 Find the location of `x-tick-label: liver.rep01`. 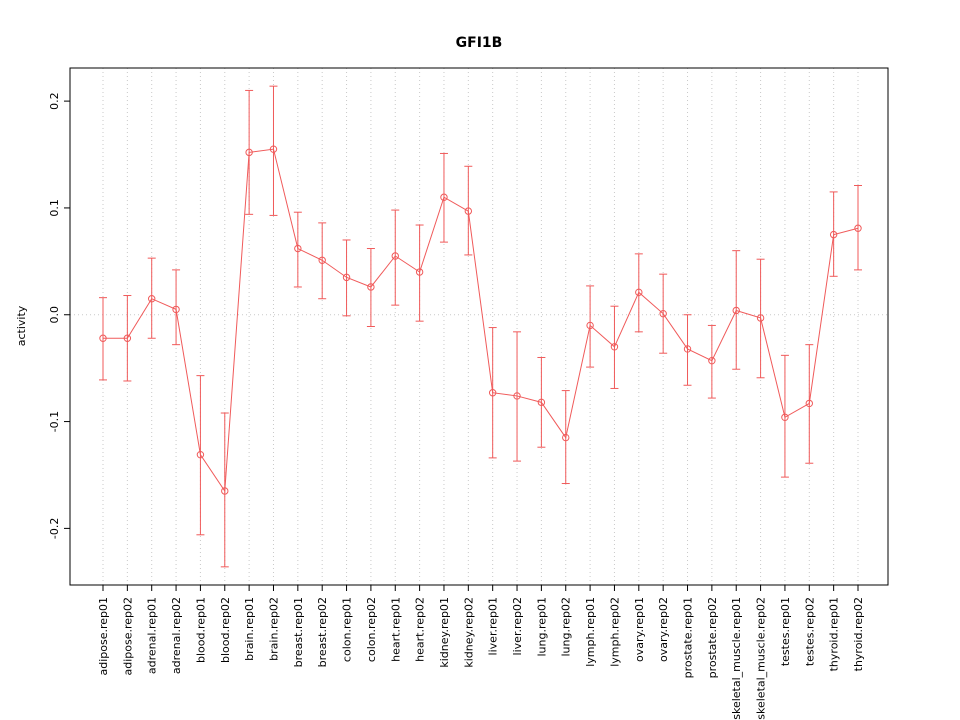

x-tick-label: liver.rep01 is located at coordinates (493, 626).